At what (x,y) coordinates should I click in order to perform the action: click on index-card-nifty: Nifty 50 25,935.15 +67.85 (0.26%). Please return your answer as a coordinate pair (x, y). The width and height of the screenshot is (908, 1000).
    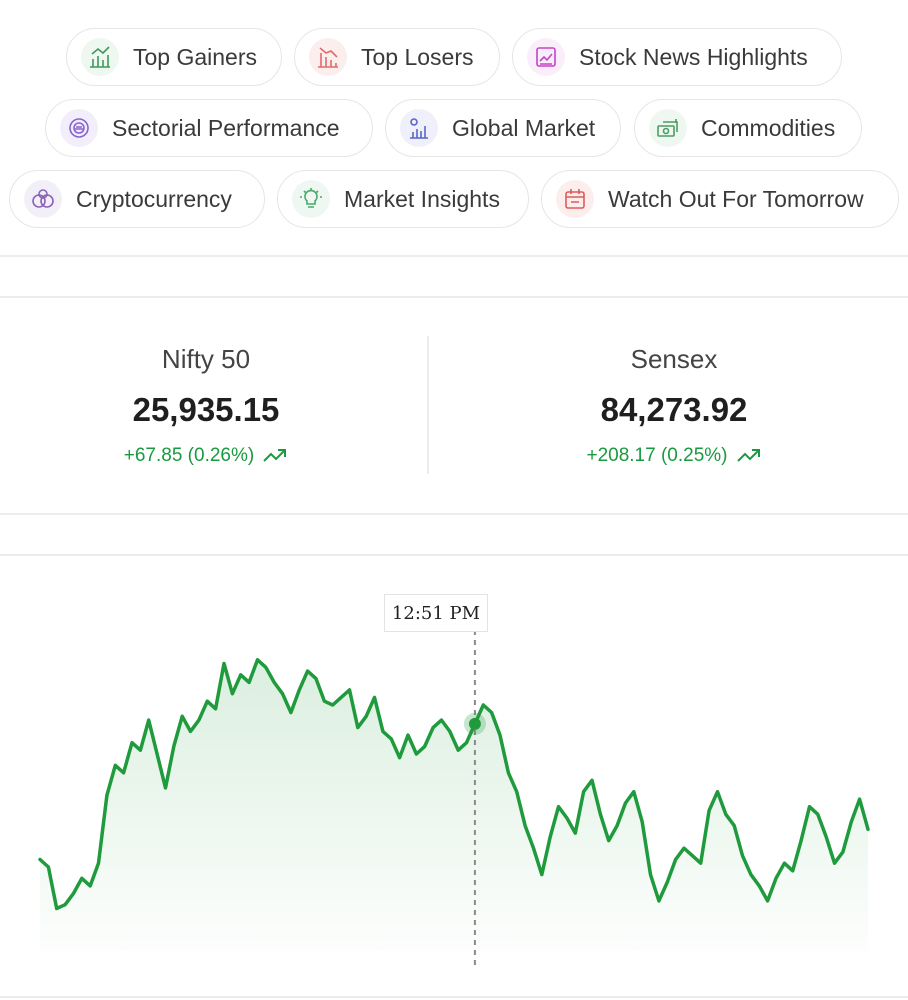
    Looking at the image, I should click on (206, 405).